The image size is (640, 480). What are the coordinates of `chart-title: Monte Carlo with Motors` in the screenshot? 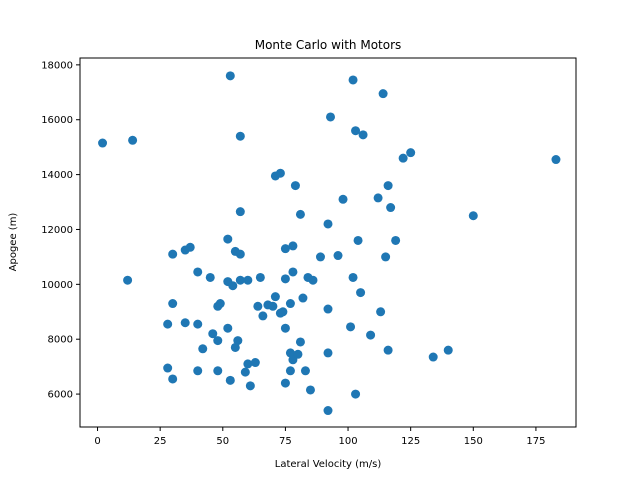 It's located at (328, 45).